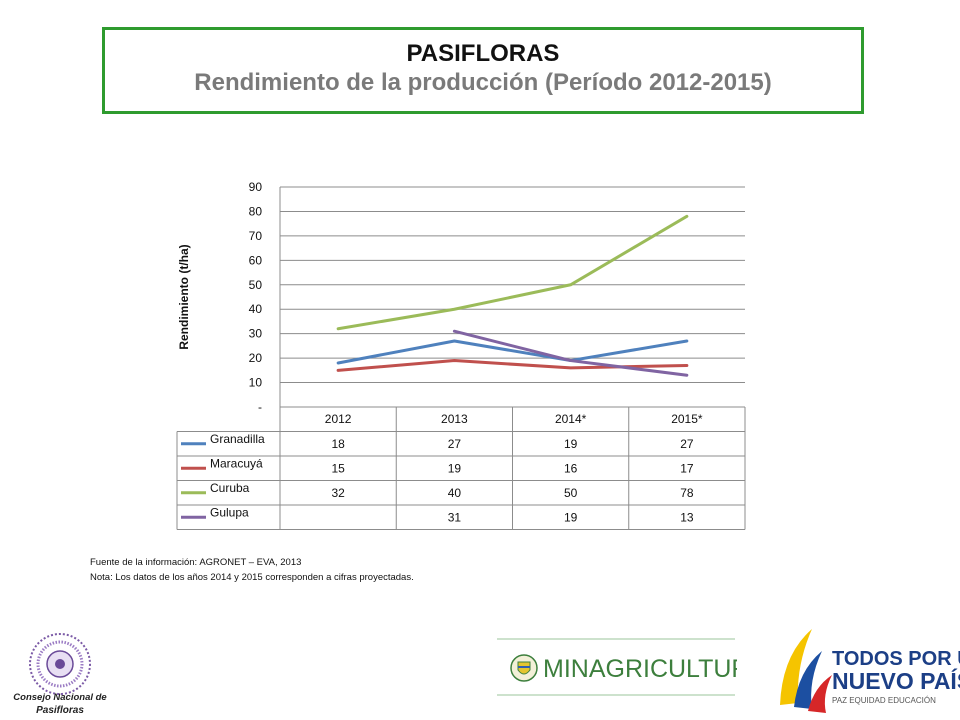 This screenshot has width=960, height=720. What do you see at coordinates (338, 468) in the screenshot?
I see `table-value: 15` at bounding box center [338, 468].